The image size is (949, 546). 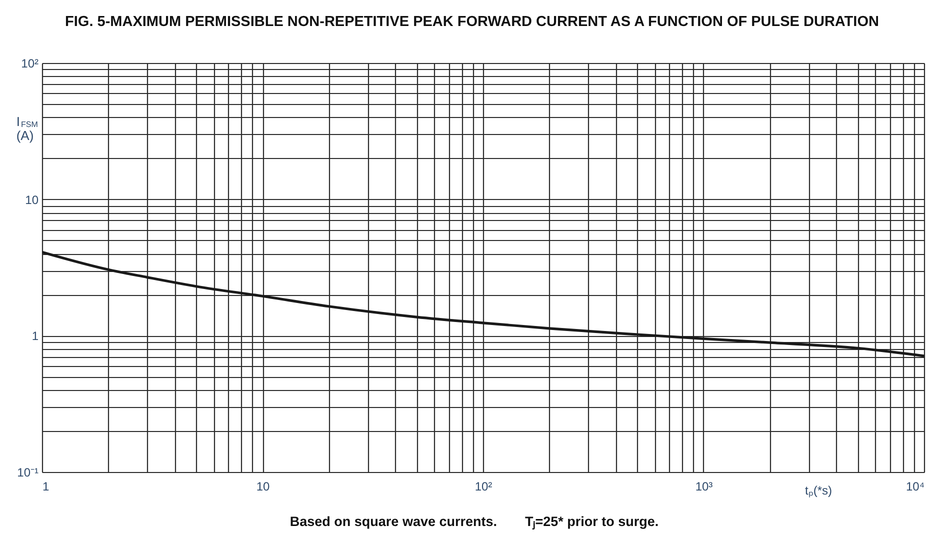 What do you see at coordinates (915, 487) in the screenshot?
I see `x-tick-label: 10⁴` at bounding box center [915, 487].